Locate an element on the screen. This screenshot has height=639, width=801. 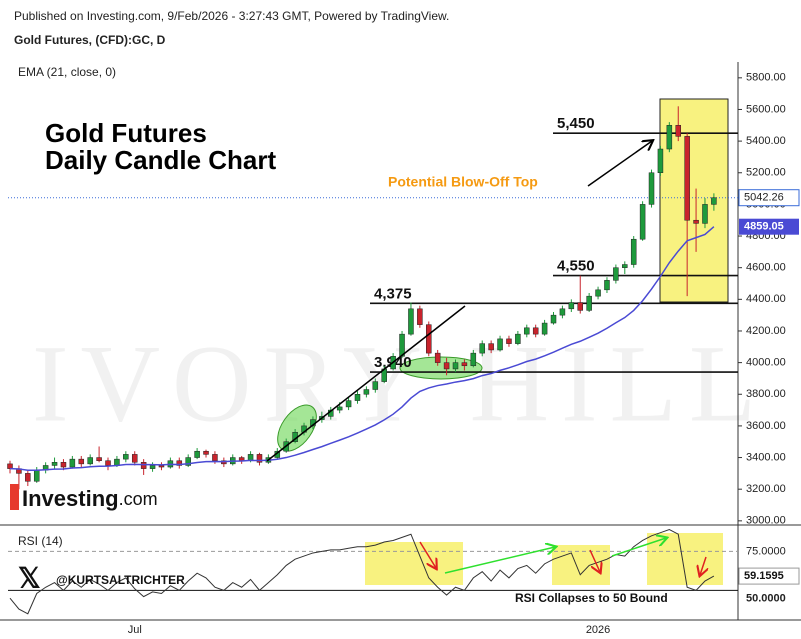
rsi-legend: RSI (14) is located at coordinates (40, 541).